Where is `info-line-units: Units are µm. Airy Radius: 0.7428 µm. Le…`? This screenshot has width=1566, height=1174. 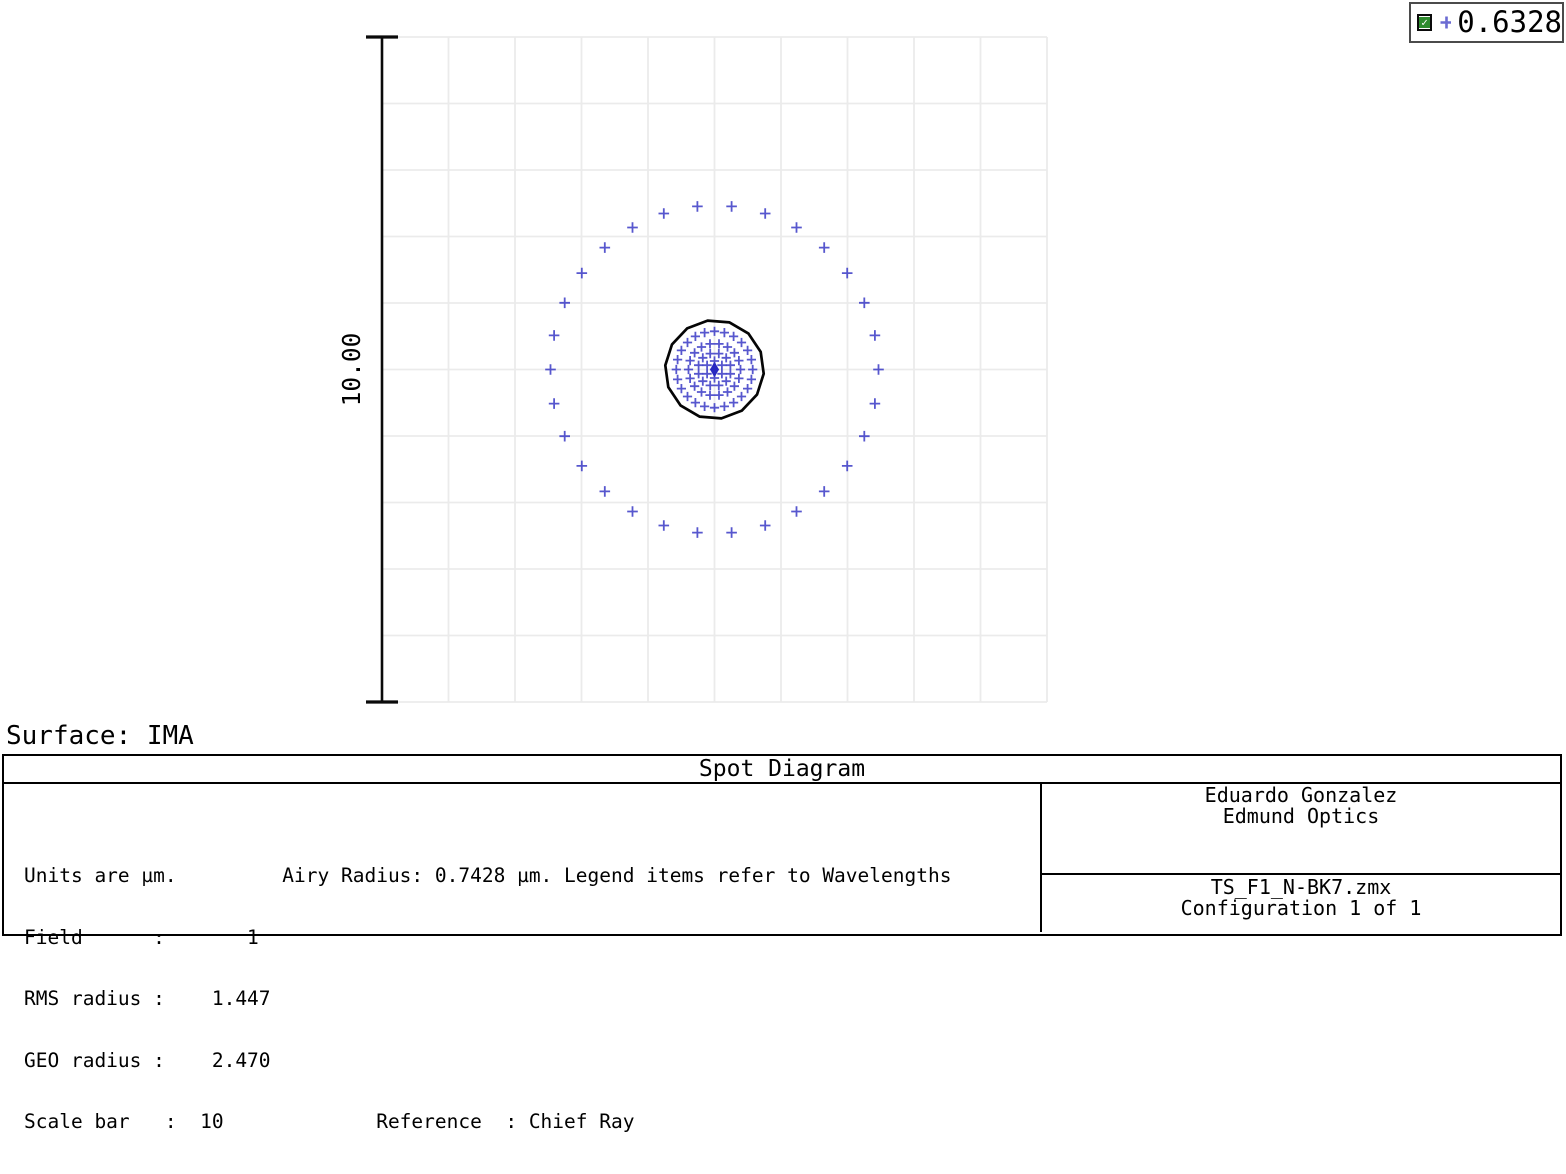
info-line-units: Units are µm. Airy Radius: 0.7428 µm. Le… is located at coordinates (488, 875).